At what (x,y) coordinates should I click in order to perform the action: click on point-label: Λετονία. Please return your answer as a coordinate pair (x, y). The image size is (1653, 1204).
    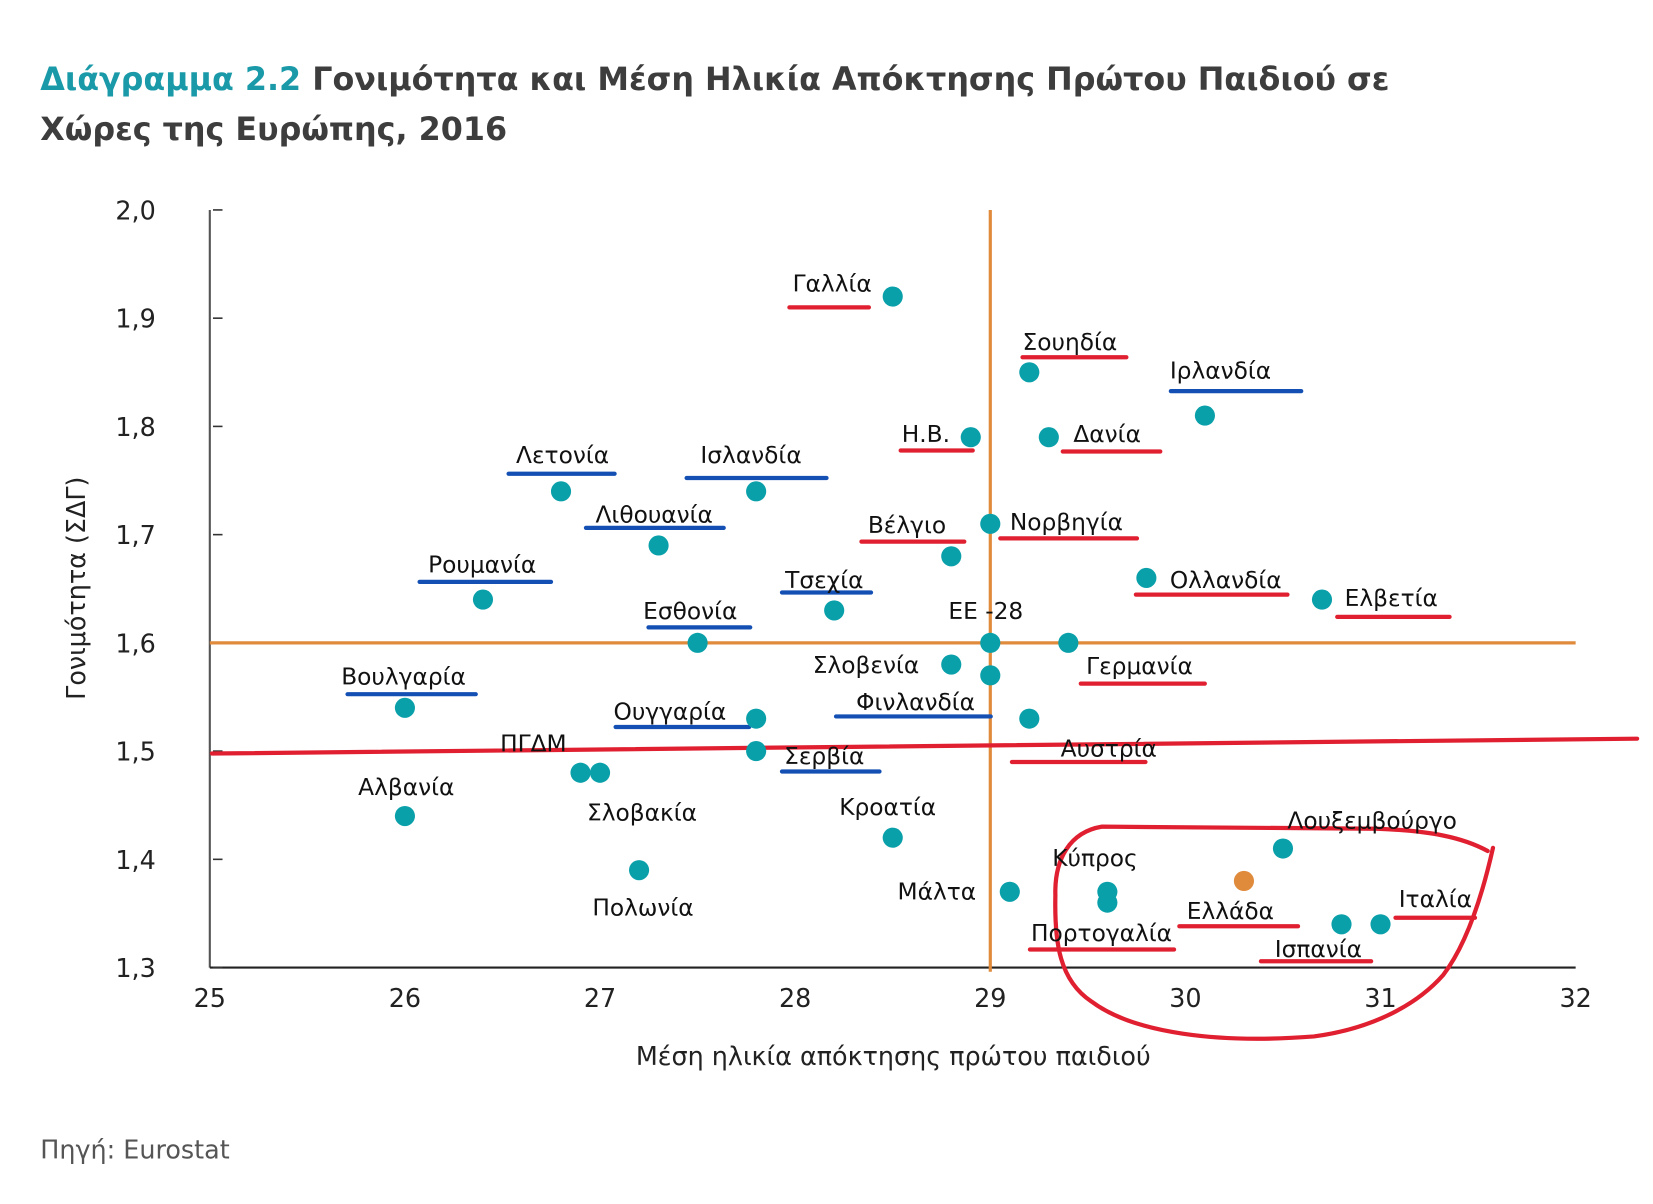
    Looking at the image, I should click on (562, 455).